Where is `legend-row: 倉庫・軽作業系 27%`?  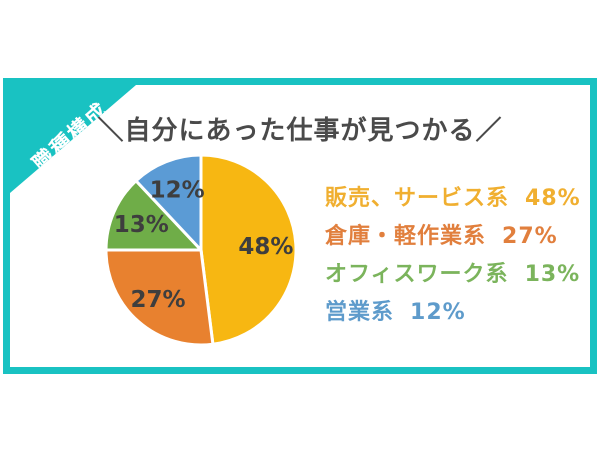 legend-row: 倉庫・軽作業系 27% is located at coordinates (453, 237).